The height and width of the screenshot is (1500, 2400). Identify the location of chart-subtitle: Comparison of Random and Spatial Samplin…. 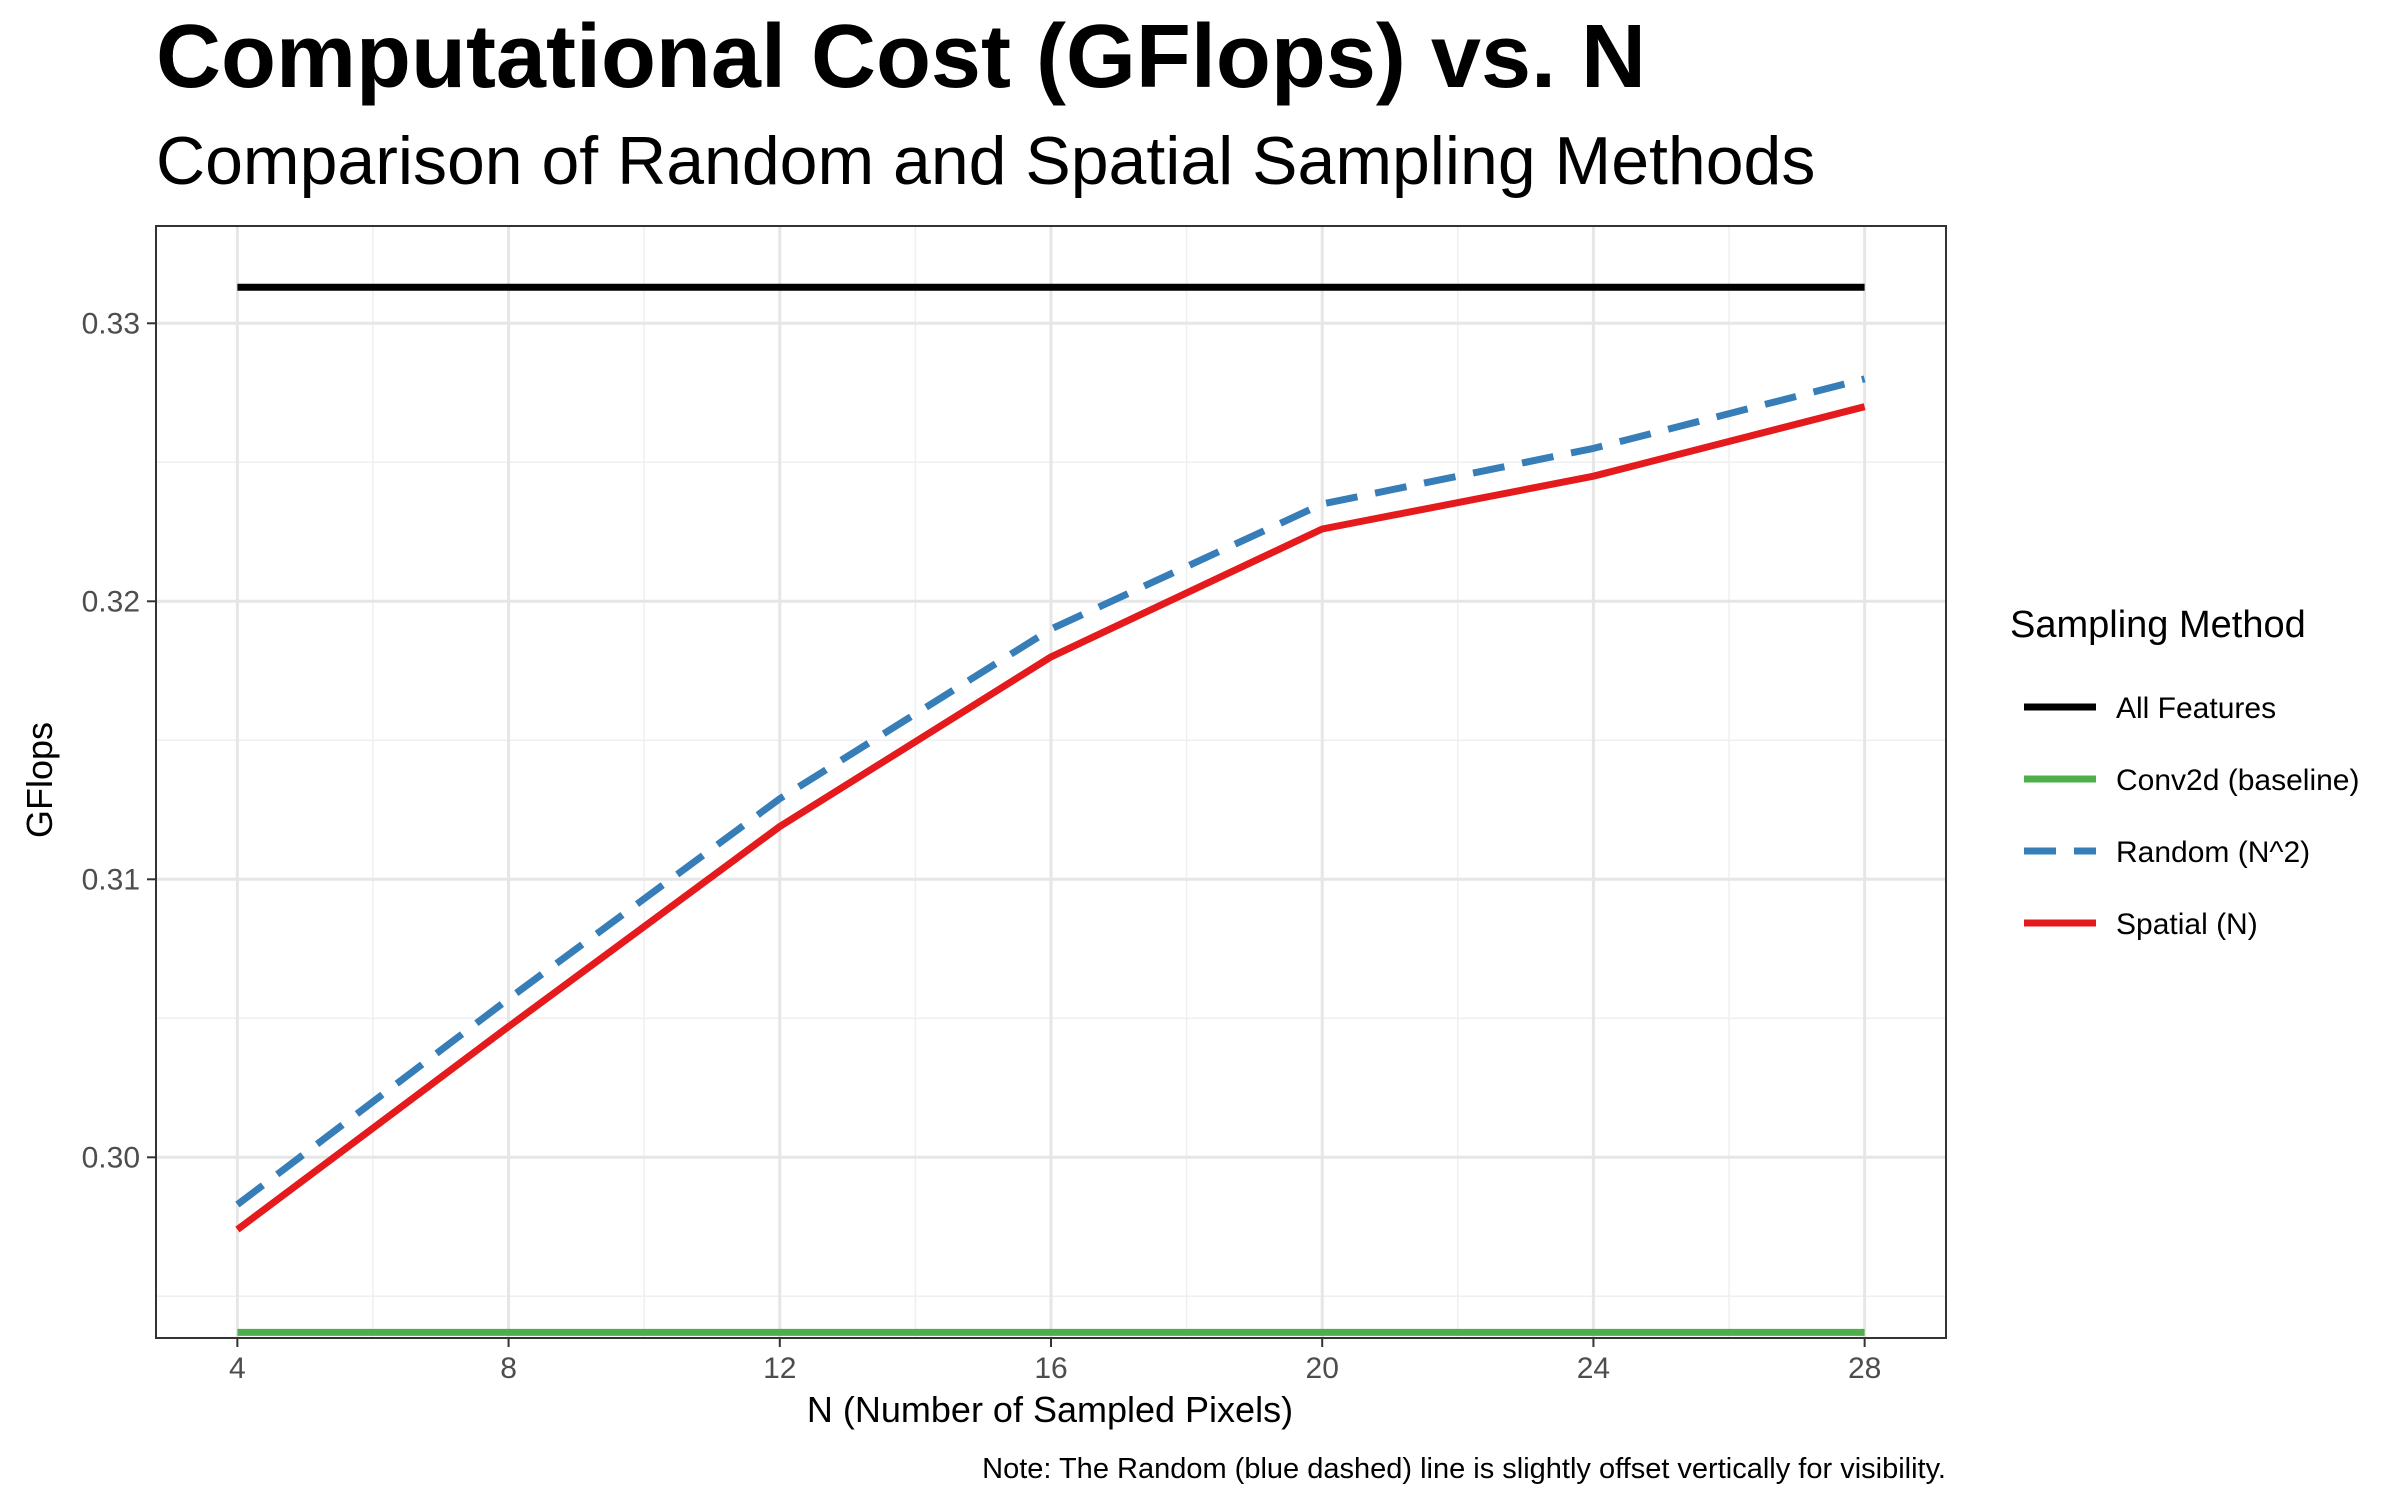
(986, 161).